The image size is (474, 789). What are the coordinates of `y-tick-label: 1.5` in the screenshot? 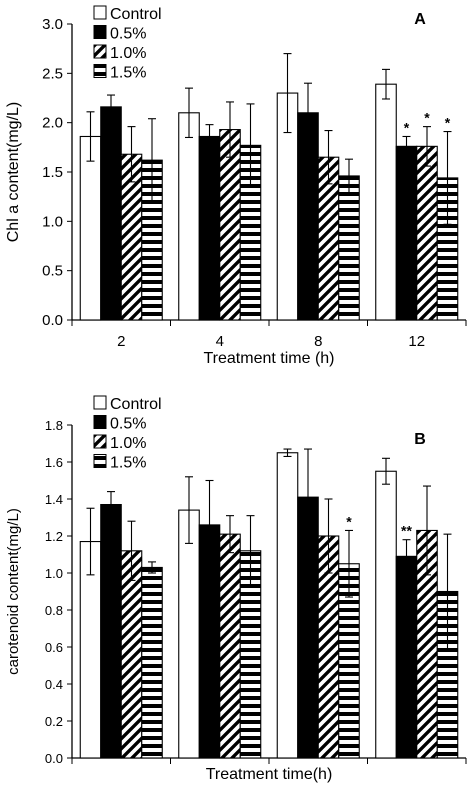 It's located at (52, 172).